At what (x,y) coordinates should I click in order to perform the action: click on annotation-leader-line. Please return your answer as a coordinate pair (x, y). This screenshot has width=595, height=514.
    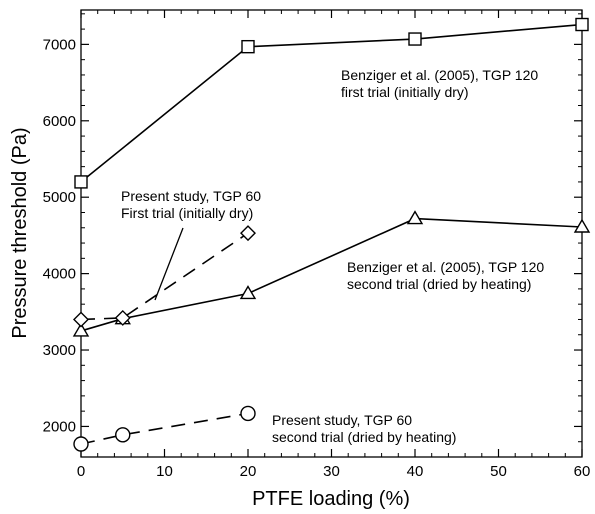
    Looking at the image, I should click on (169, 264).